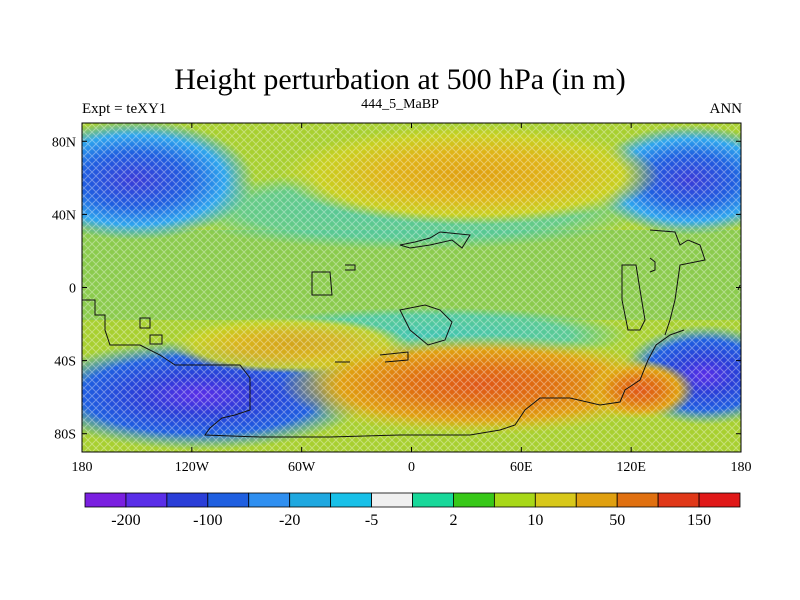 The height and width of the screenshot is (600, 800). Describe the element at coordinates (371, 520) in the screenshot. I see `colorbar-label: -5` at that location.